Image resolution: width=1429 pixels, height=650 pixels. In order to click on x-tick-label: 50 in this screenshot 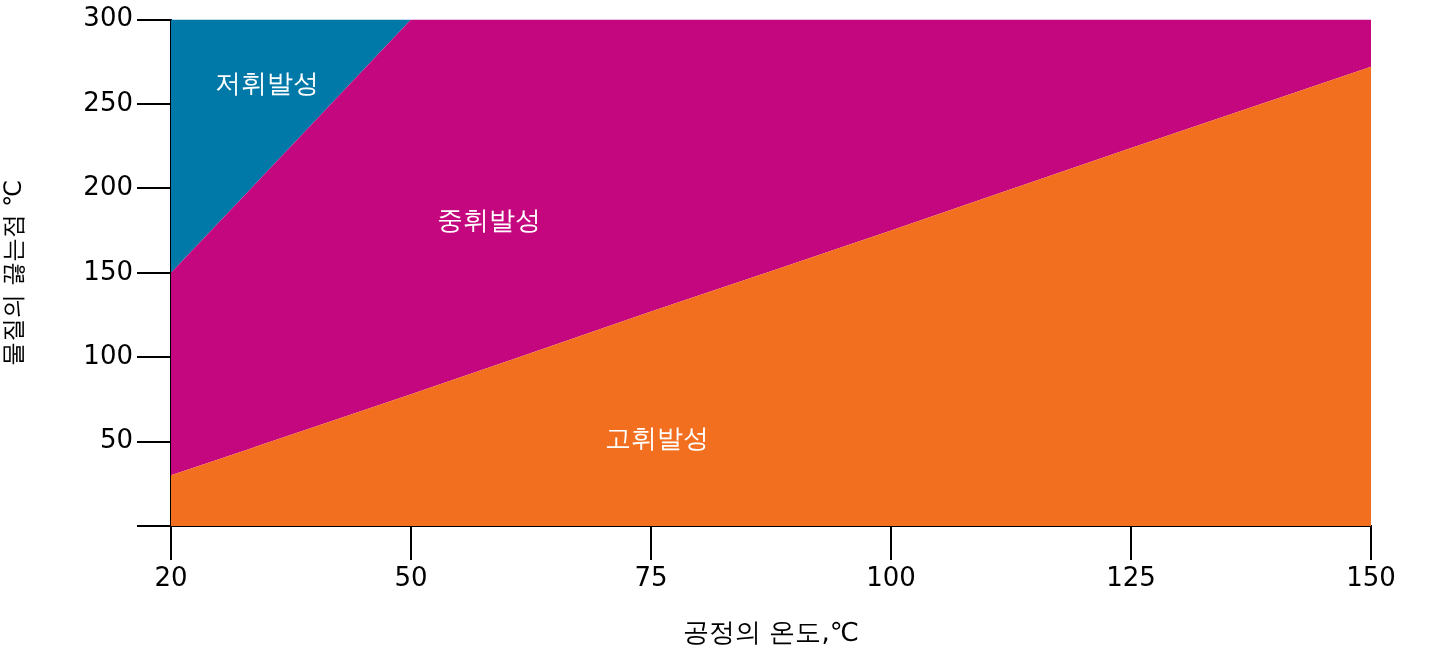, I will do `click(411, 577)`.